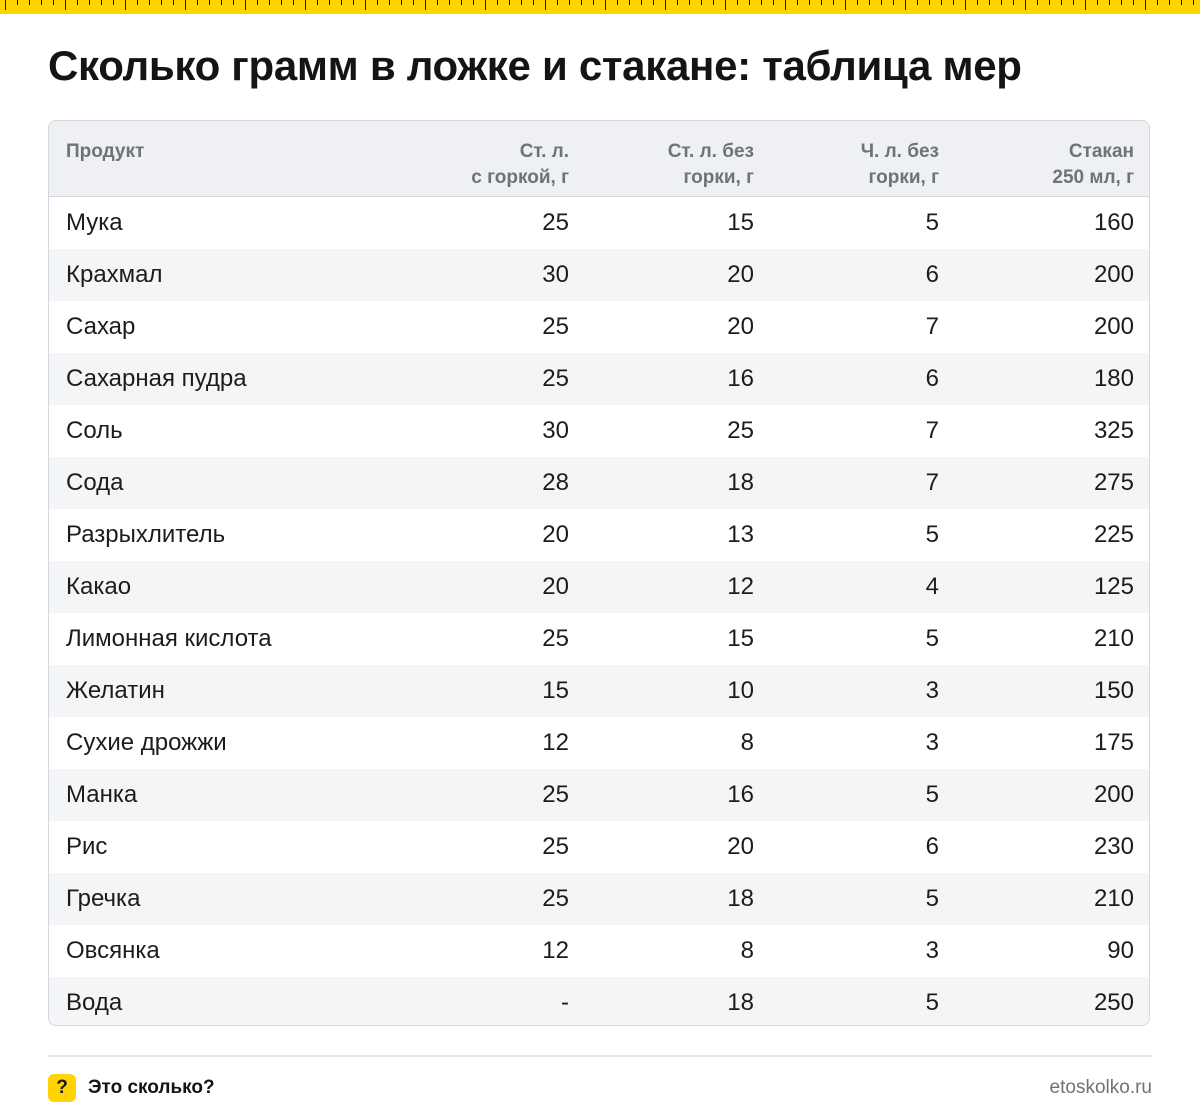 The image size is (1200, 1120). I want to click on value-tbsp-level: 13, so click(740, 534).